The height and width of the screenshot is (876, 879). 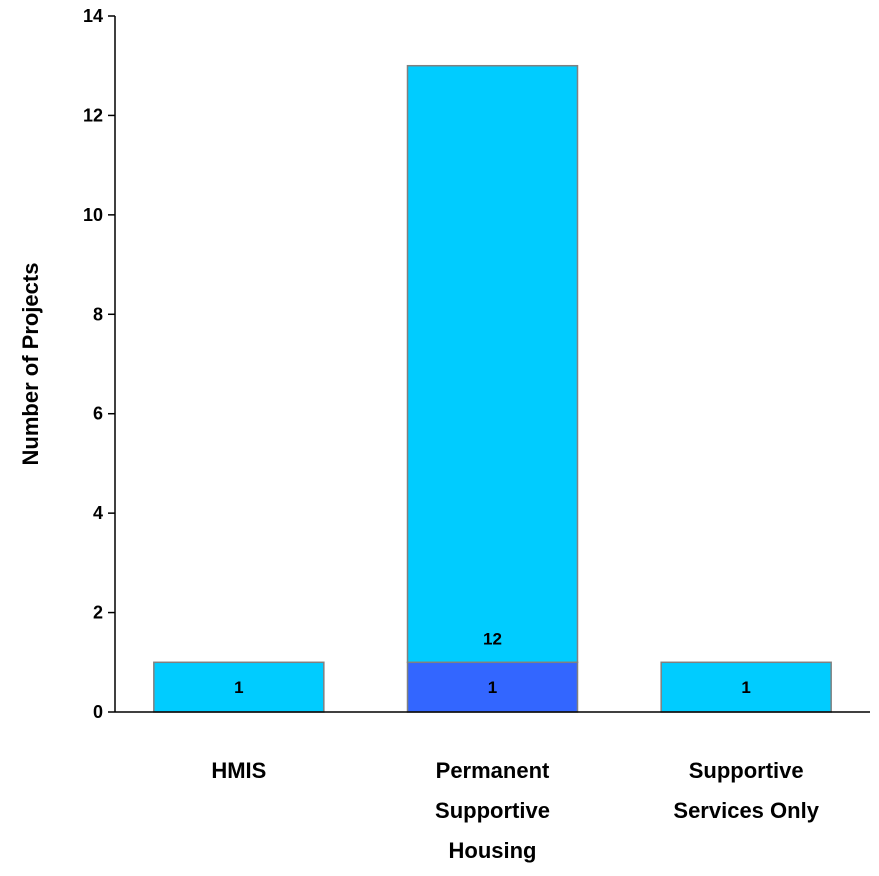 I want to click on y-tick-label-4: 4, so click(x=98, y=513).